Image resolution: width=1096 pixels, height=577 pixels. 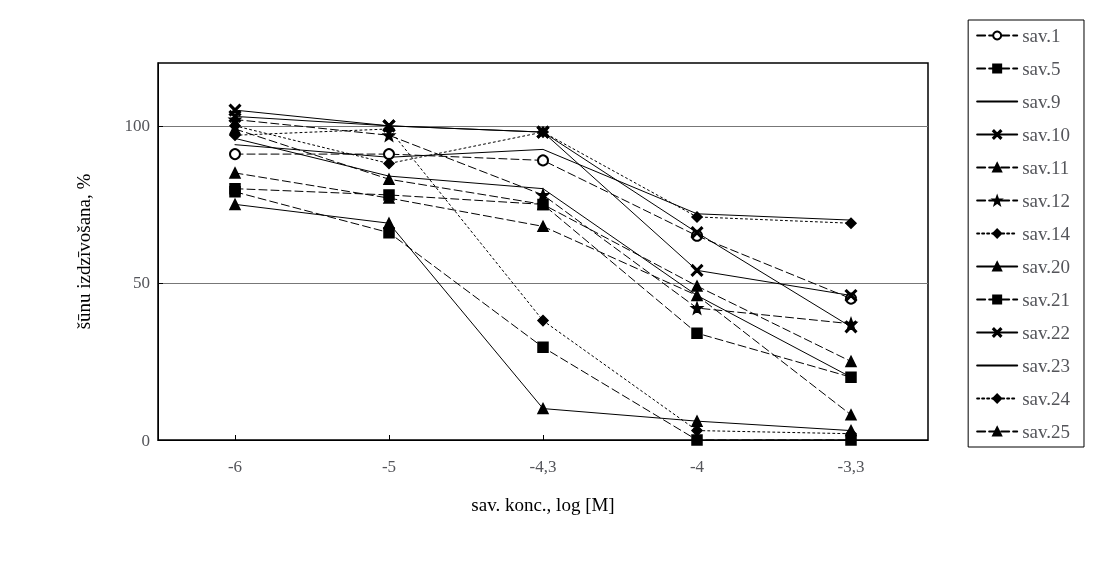 What do you see at coordinates (1046, 398) in the screenshot?
I see `legend-label: sav.24` at bounding box center [1046, 398].